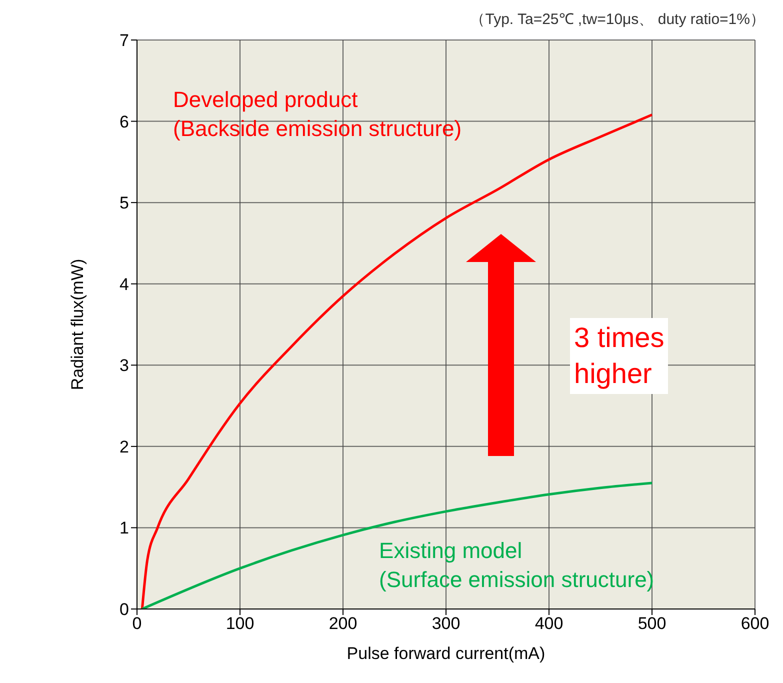  Describe the element at coordinates (343, 624) in the screenshot. I see `x-tick-label: 200` at that location.